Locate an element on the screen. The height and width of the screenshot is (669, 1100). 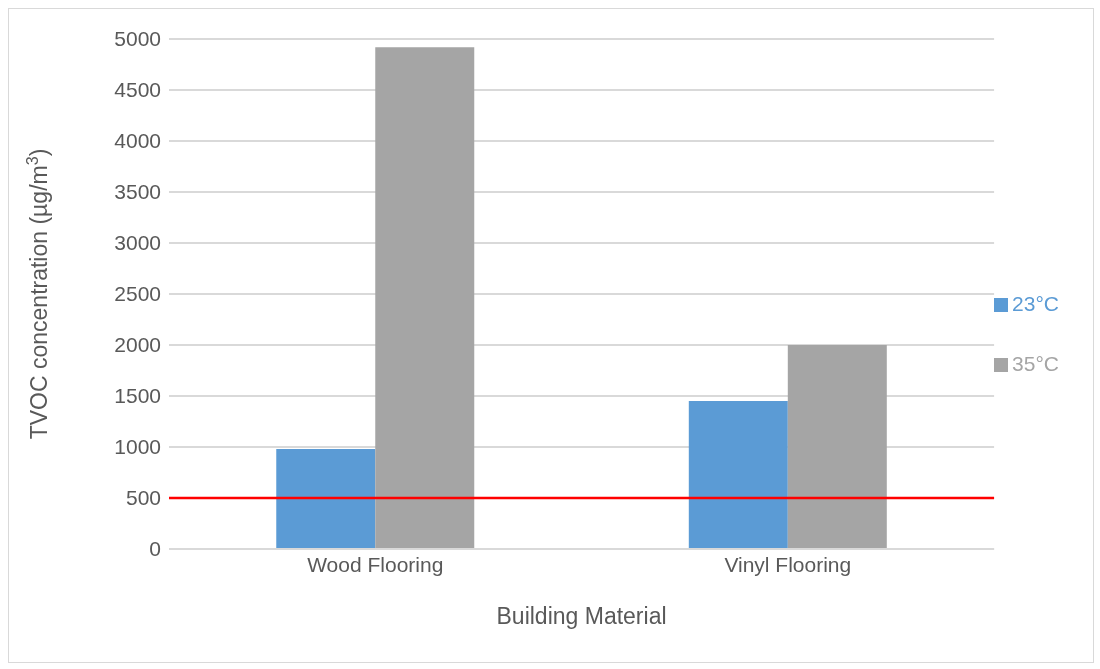
y-tick-label: 1000 is located at coordinates (137, 447).